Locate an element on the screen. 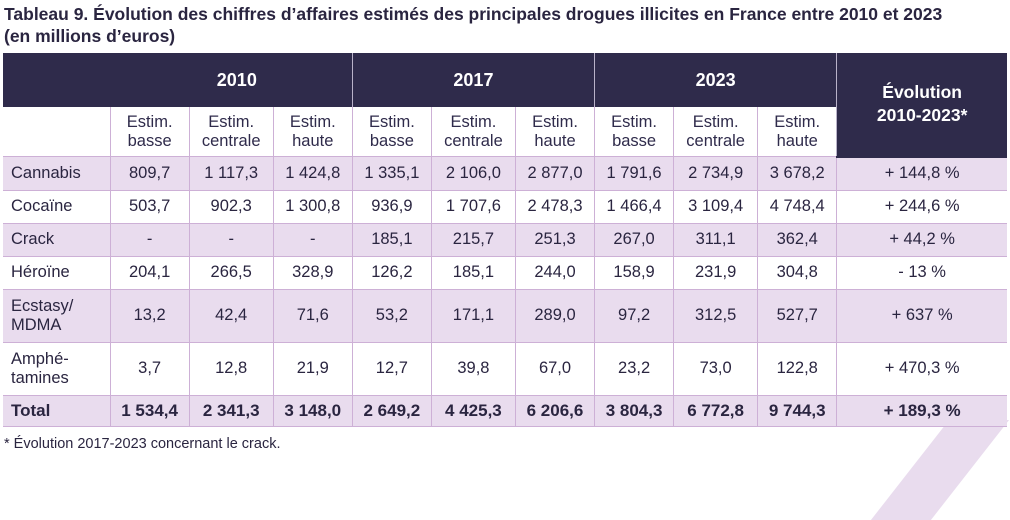  value-cell: 3 804,3 is located at coordinates (634, 410).